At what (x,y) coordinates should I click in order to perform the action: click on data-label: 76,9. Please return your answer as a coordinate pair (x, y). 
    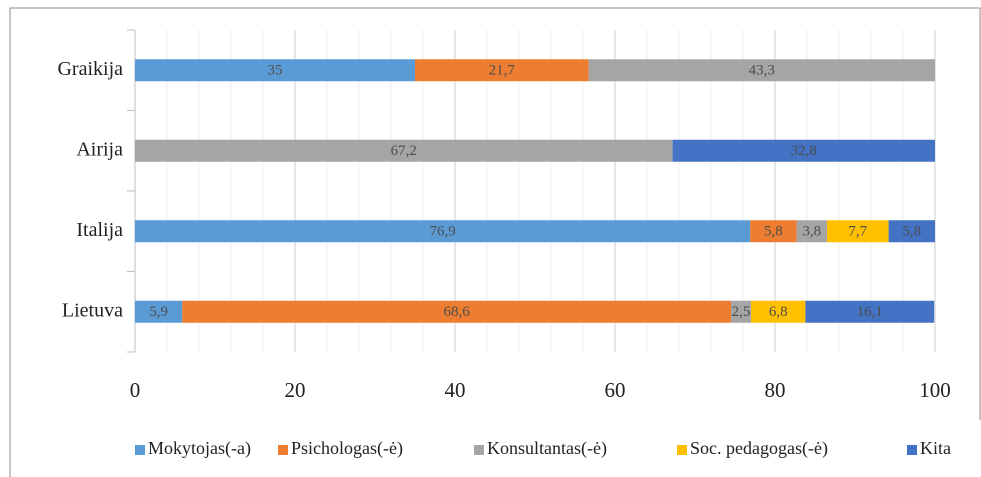
    Looking at the image, I should click on (442, 232).